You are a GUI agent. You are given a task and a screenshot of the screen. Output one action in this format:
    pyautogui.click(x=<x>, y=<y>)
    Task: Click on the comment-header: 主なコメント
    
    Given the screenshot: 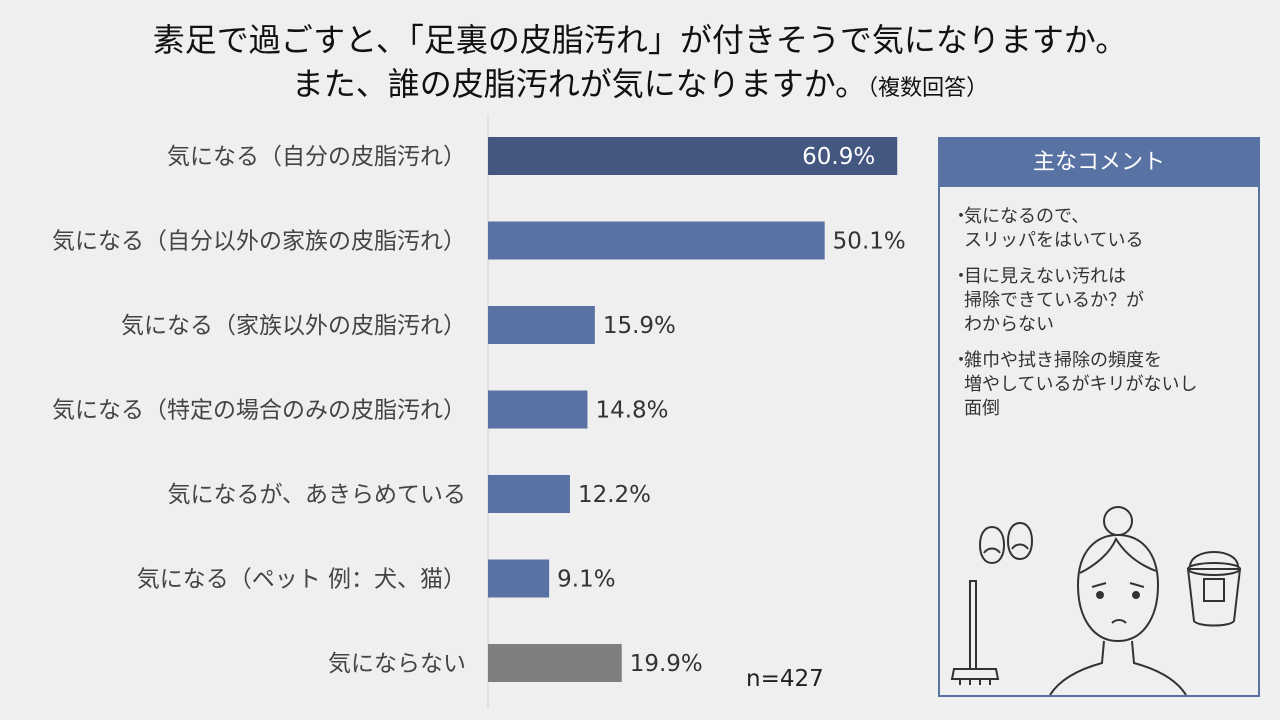 What is the action you would take?
    pyautogui.click(x=1099, y=163)
    